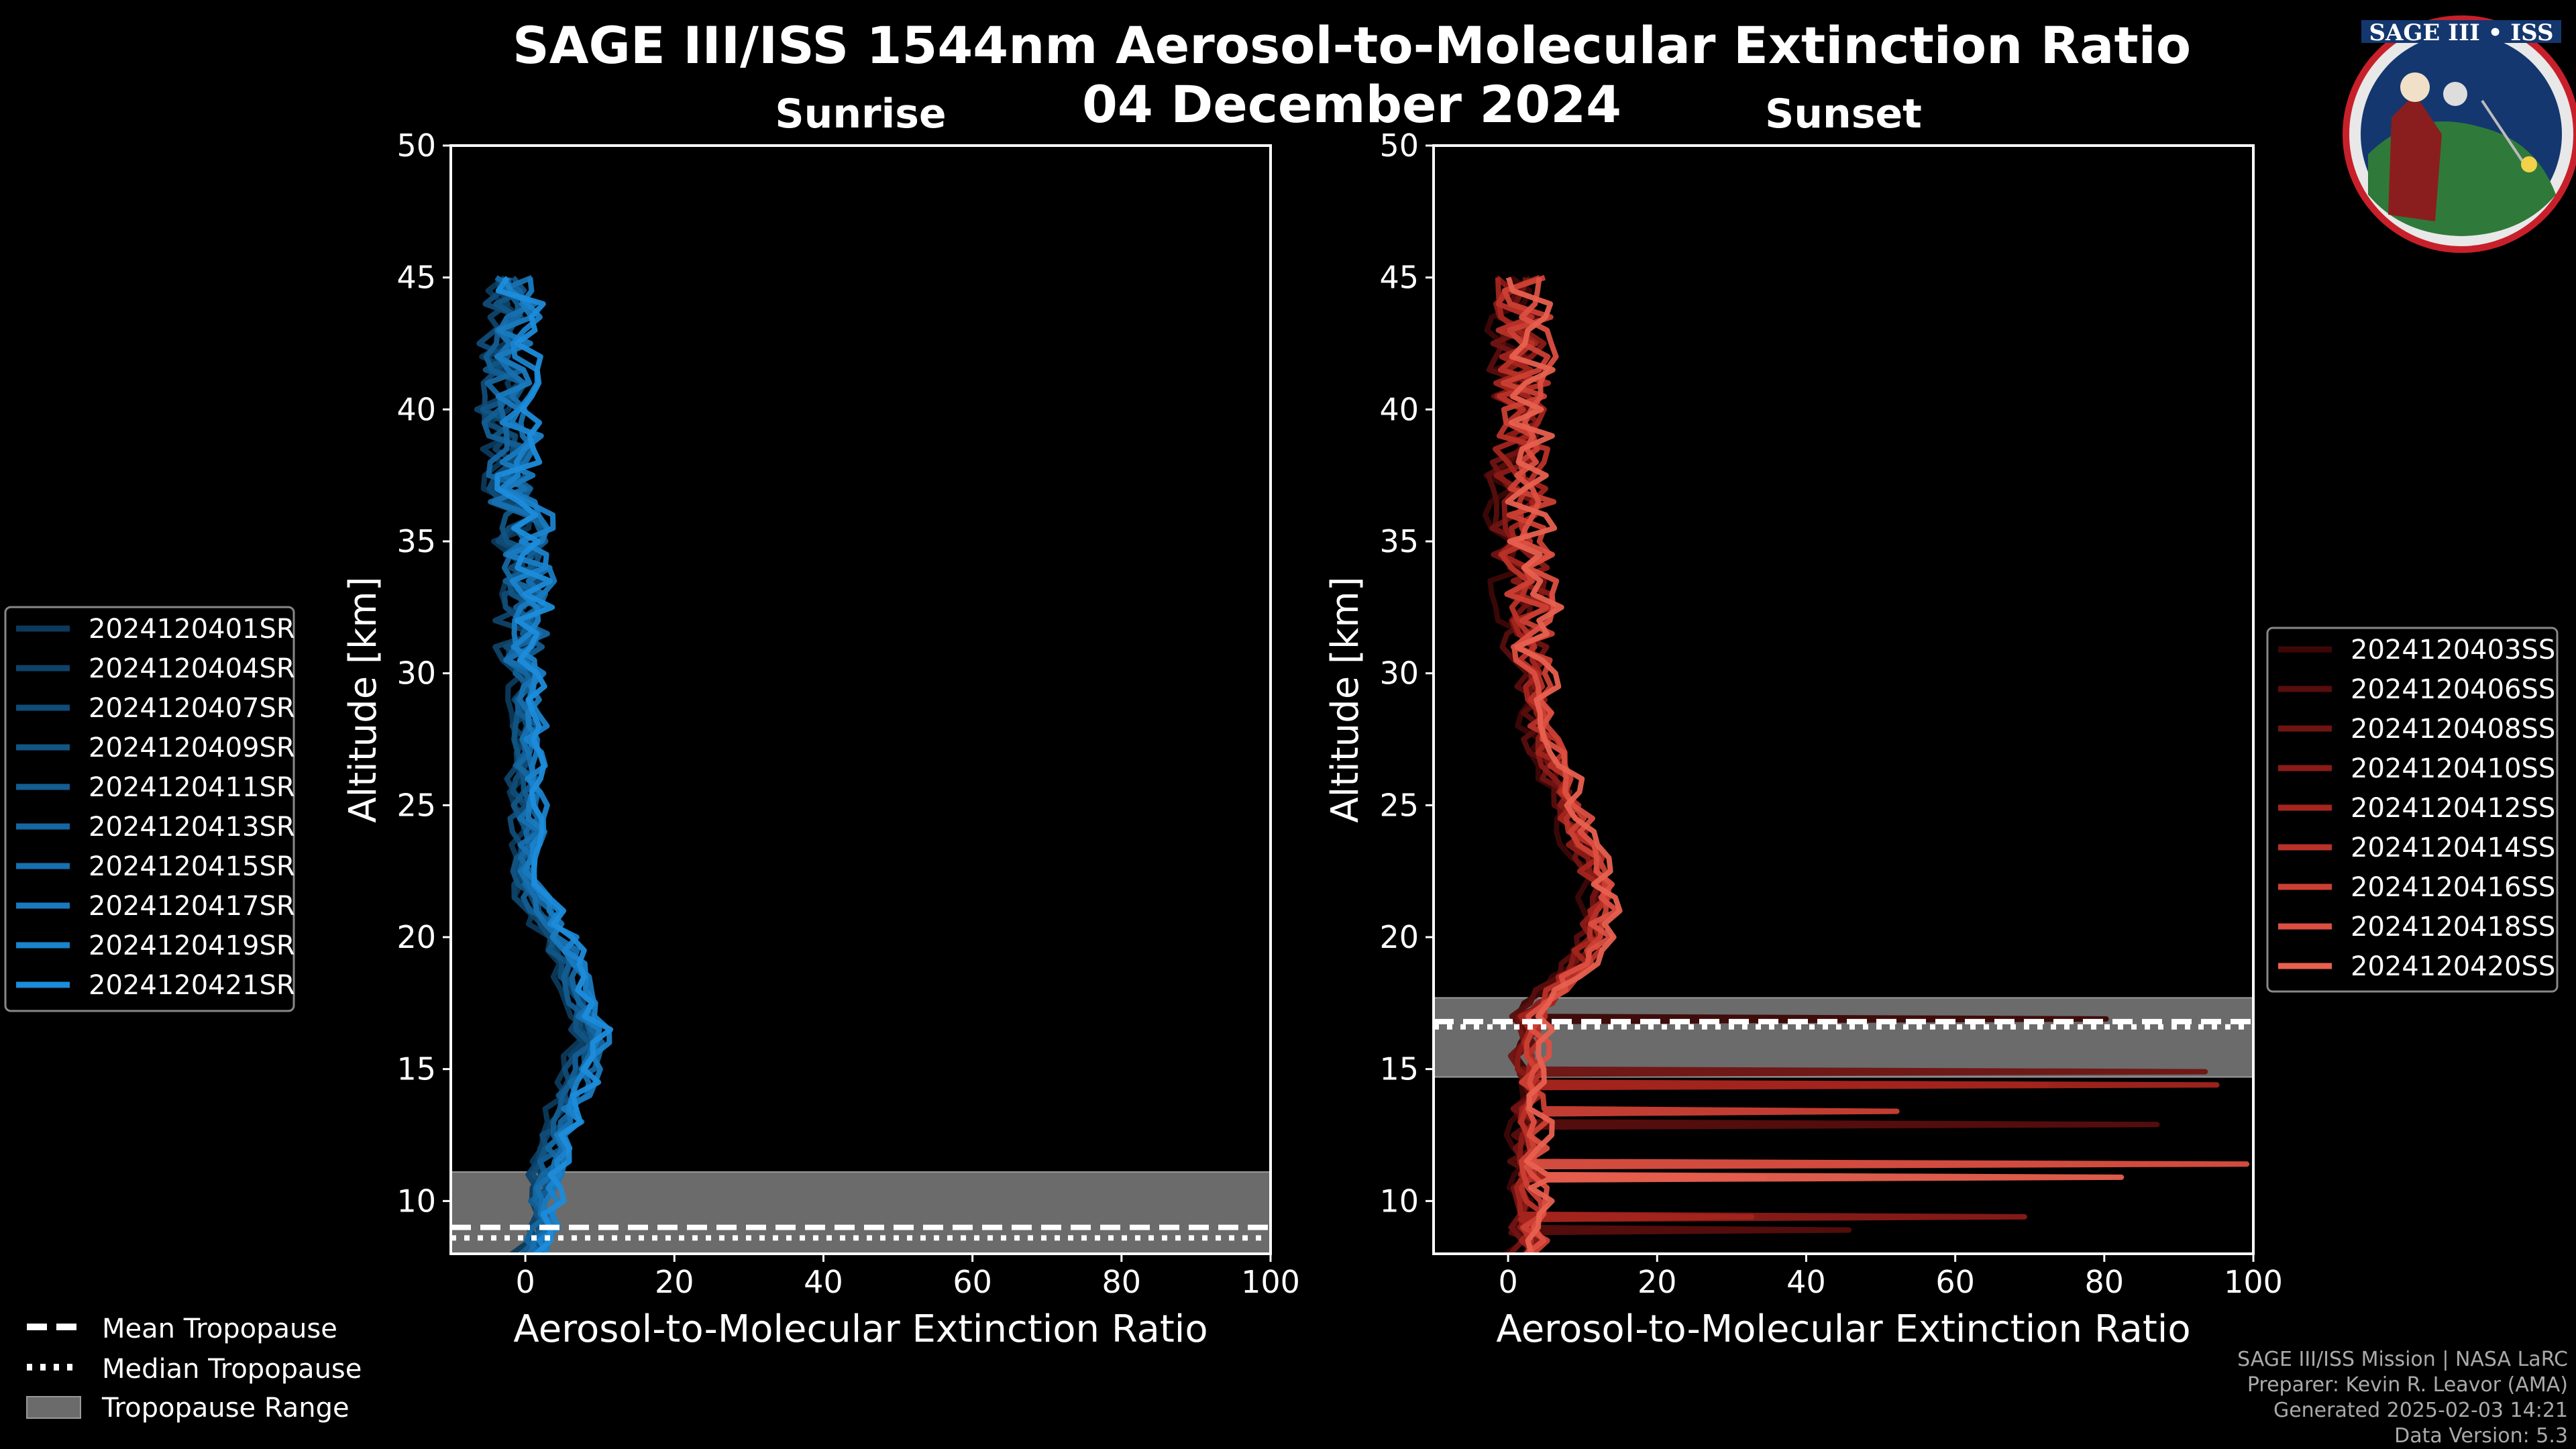 This screenshot has width=2576, height=1449. Describe the element at coordinates (554, 765) in the screenshot. I see `profile-line-2024120421SR` at that location.